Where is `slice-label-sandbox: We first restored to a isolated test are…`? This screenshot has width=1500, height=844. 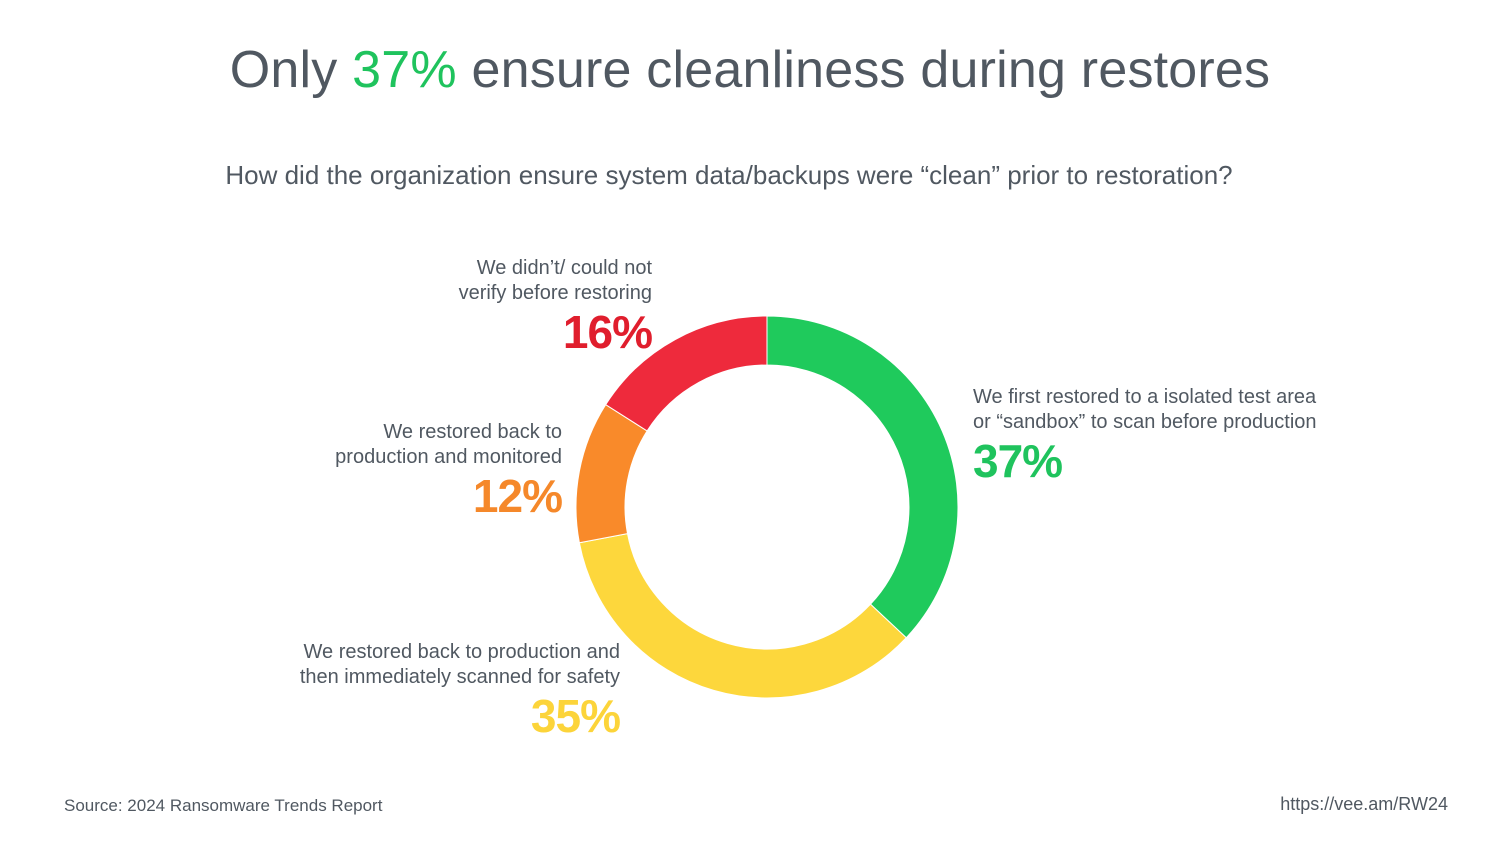 slice-label-sandbox: We first restored to a isolated test are… is located at coordinates (1145, 436).